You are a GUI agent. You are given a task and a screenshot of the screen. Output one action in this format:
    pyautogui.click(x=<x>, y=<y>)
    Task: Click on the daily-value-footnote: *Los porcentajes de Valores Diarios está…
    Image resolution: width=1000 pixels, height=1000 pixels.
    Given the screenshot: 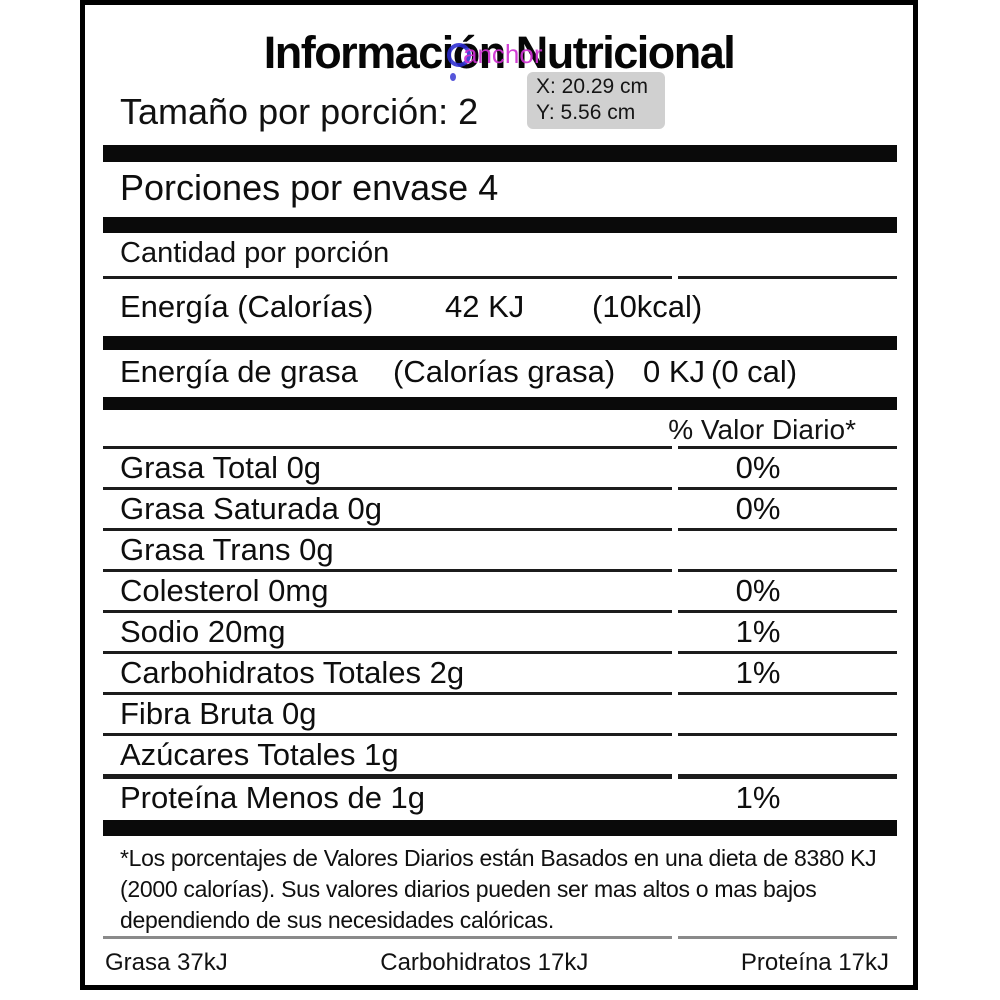 What is the action you would take?
    pyautogui.click(x=498, y=889)
    